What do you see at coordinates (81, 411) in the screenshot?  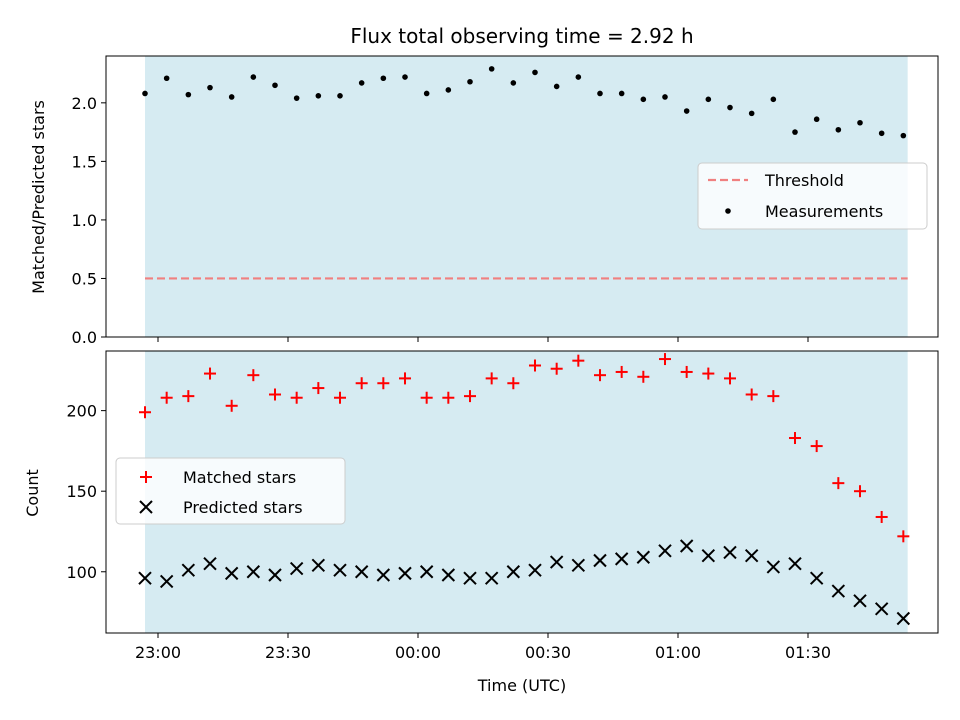 I see `y-tick-label: 200` at bounding box center [81, 411].